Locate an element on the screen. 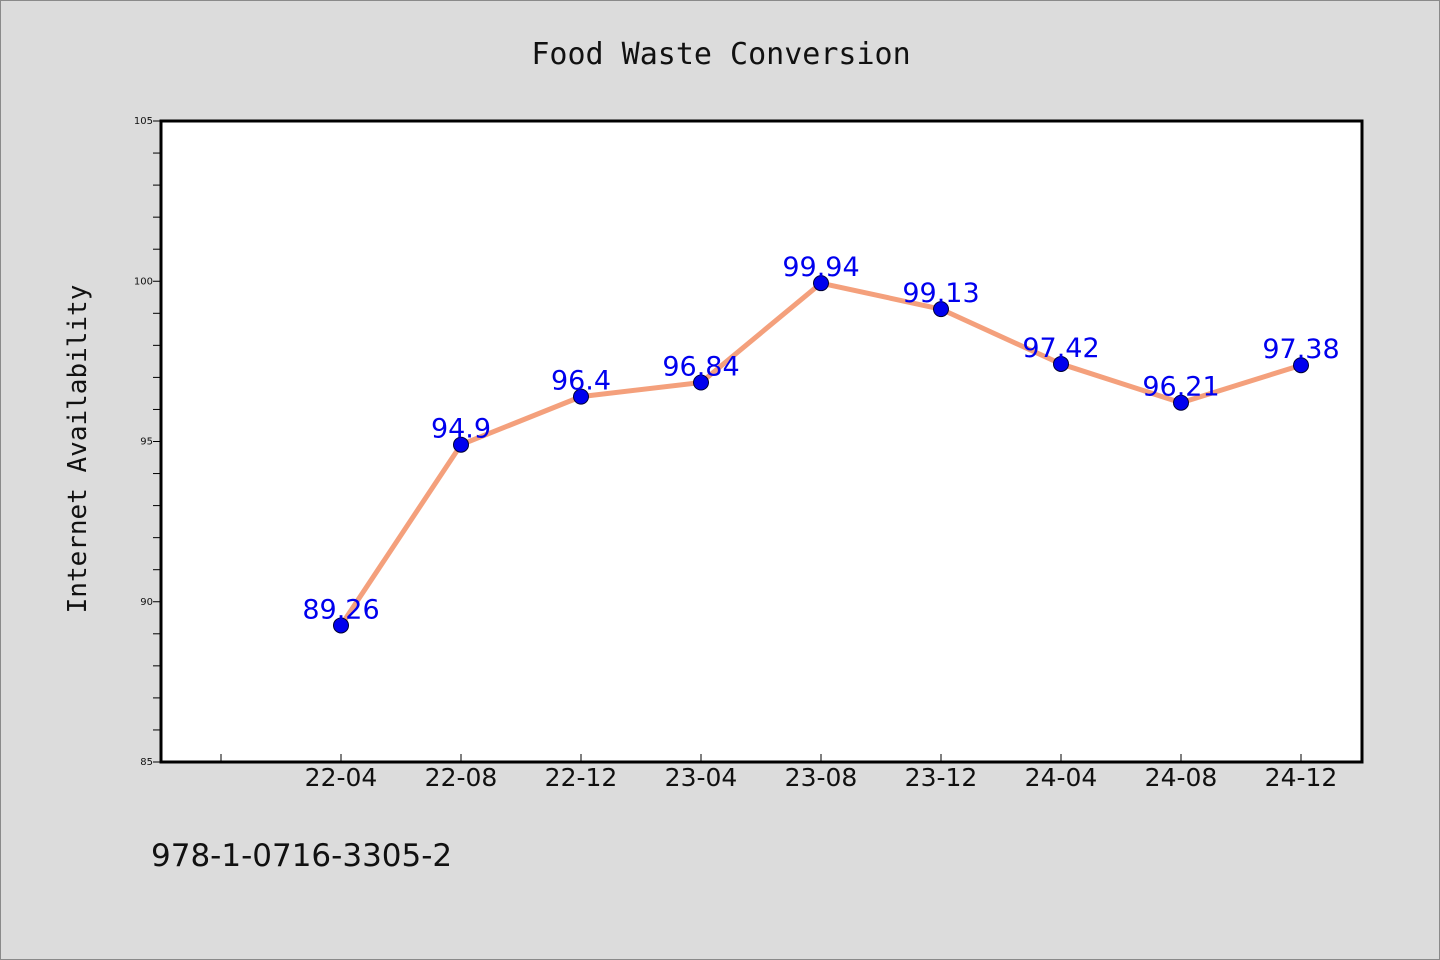  y-axis: 85 90 95 100 105 is located at coordinates (147, 442).